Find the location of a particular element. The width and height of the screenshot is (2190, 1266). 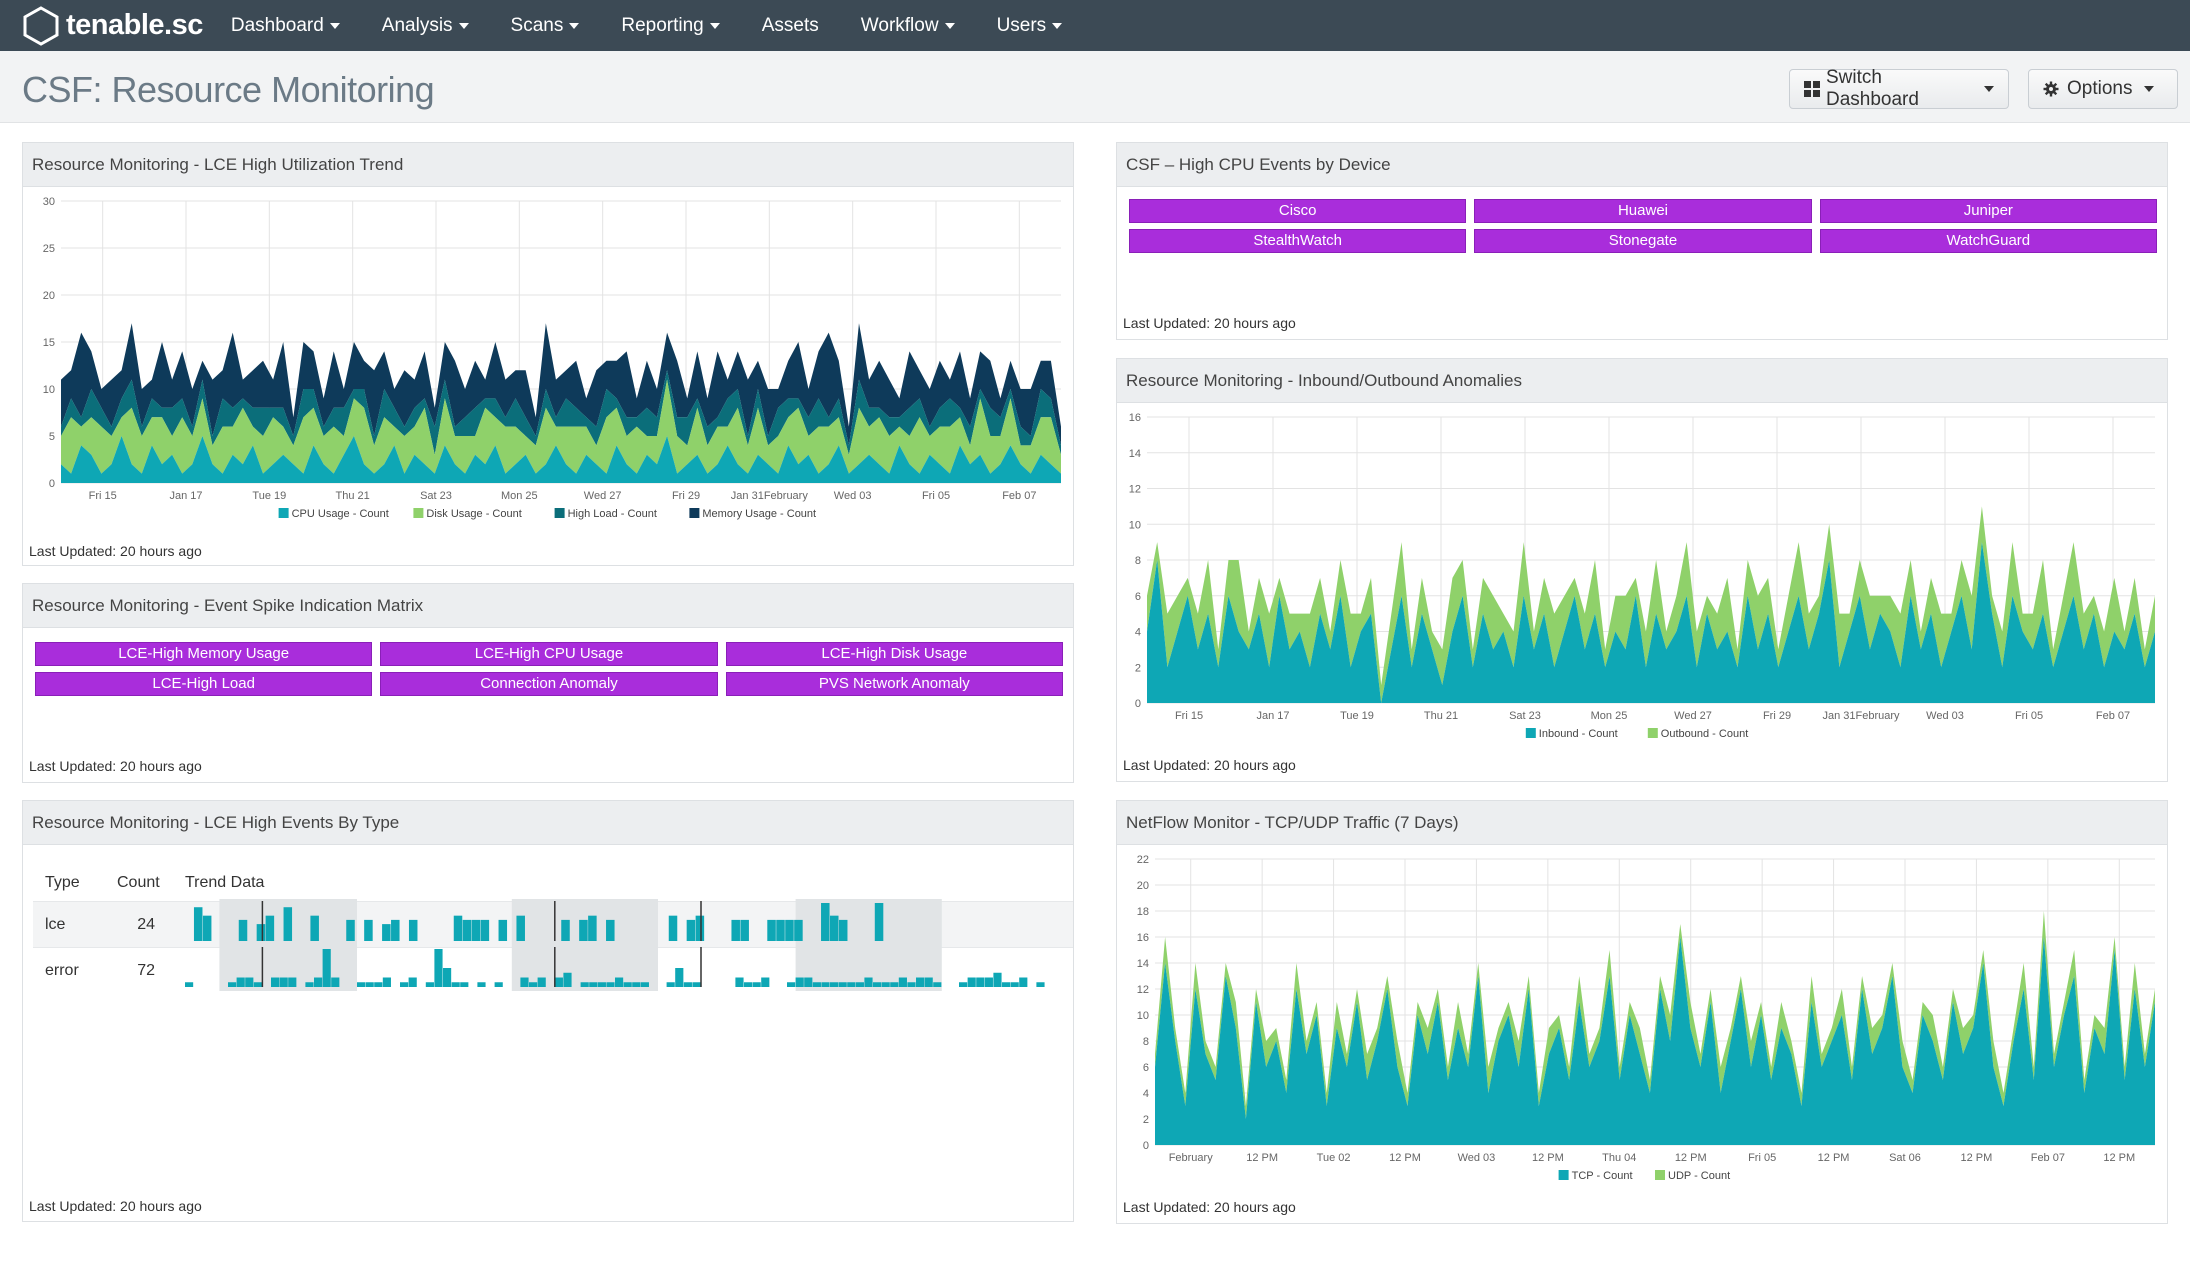

y-tick-label: 16 is located at coordinates (1143, 938).